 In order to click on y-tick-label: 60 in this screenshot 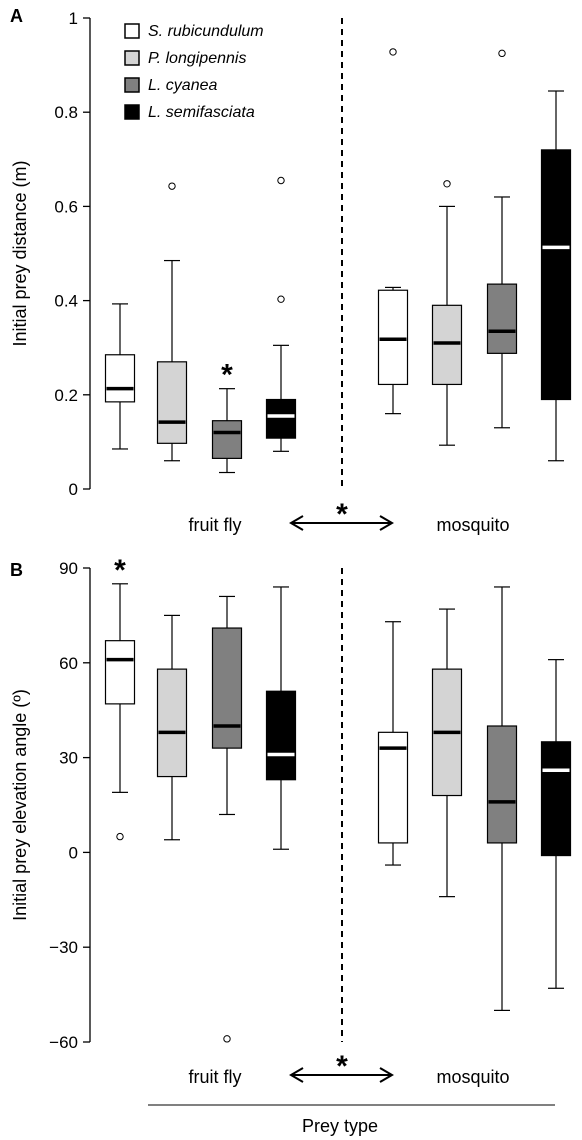, I will do `click(68, 663)`.